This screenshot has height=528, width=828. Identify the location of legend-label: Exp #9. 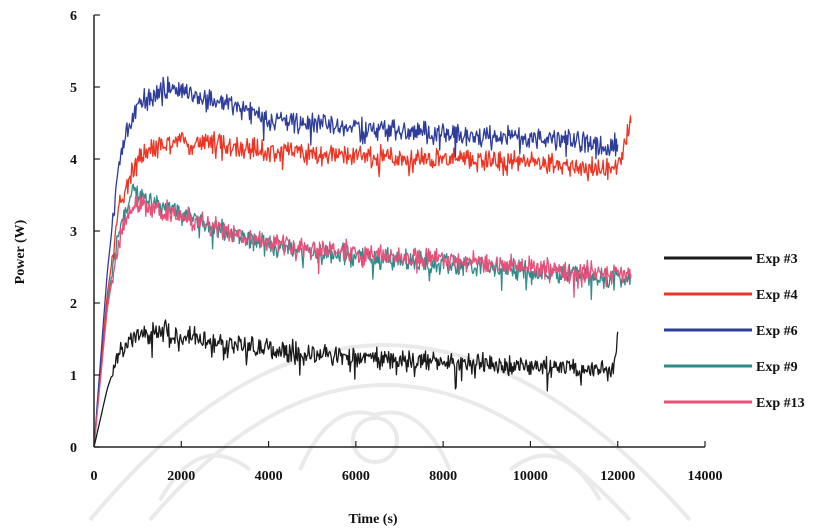
(777, 367).